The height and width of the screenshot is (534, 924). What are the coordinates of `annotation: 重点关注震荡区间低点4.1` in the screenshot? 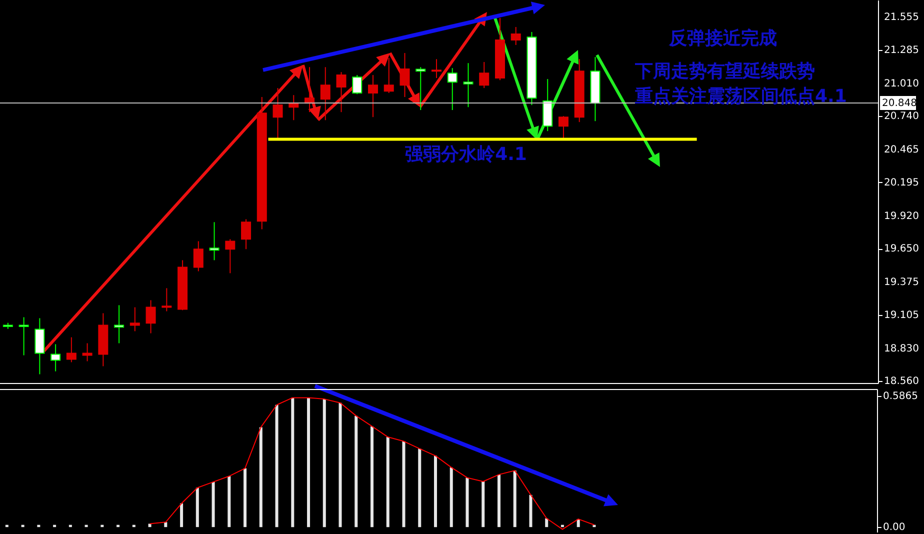 It's located at (740, 96).